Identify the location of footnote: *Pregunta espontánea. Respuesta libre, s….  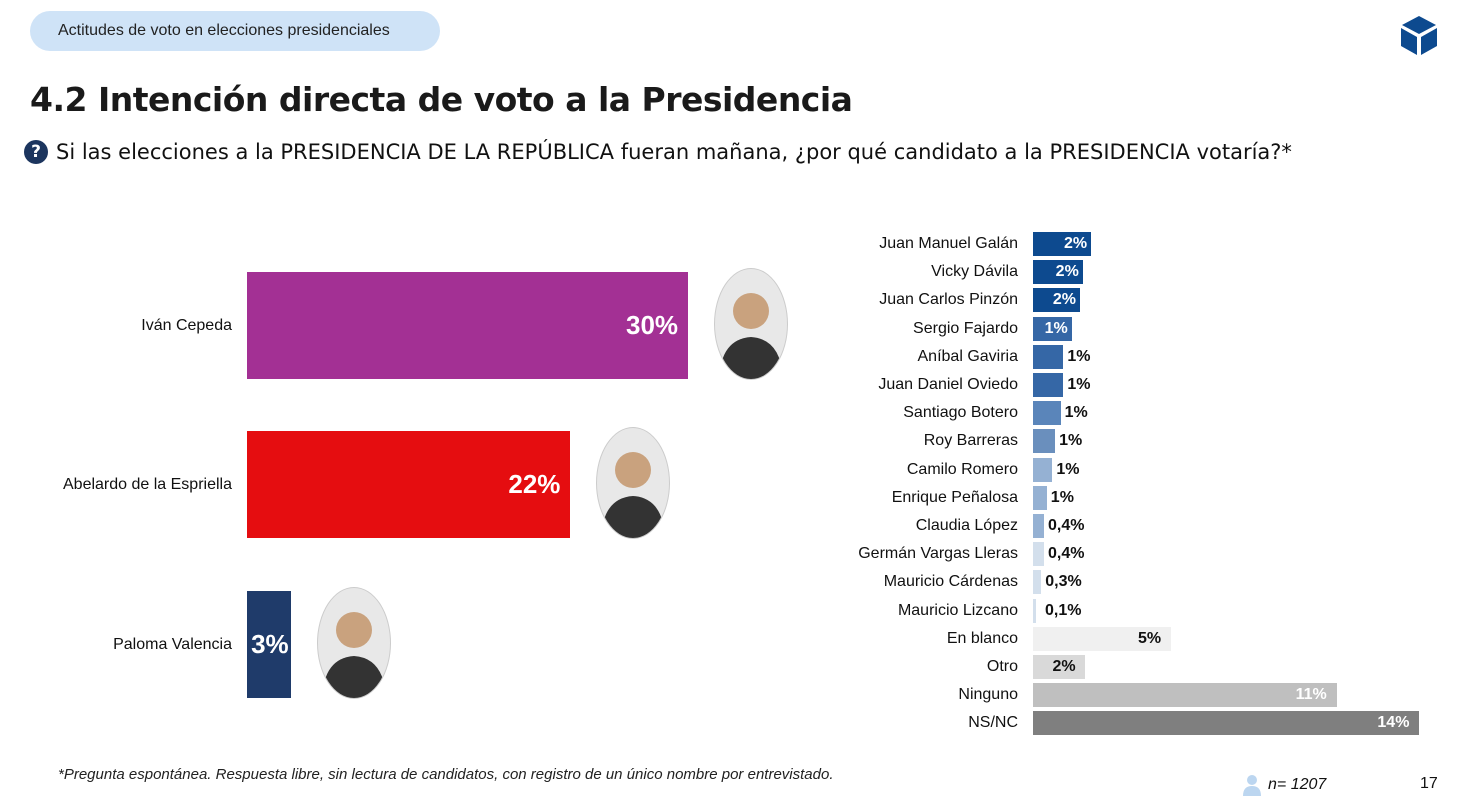
(446, 774).